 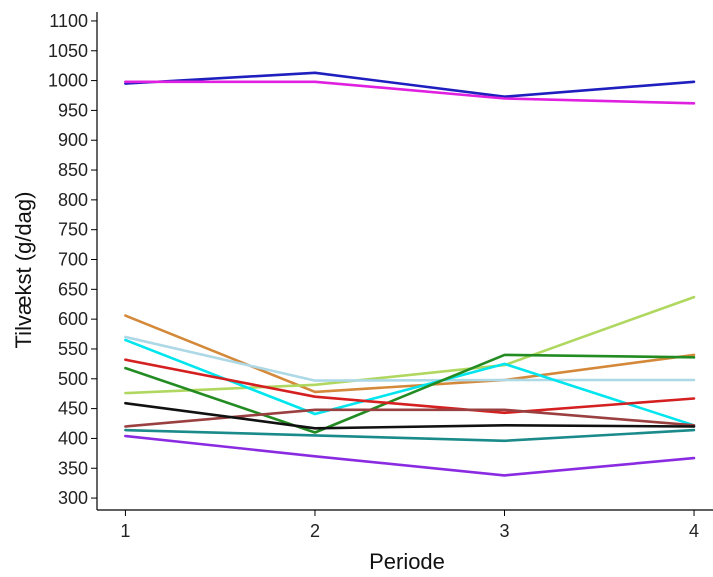 I want to click on y-tick-label: 750, so click(x=73, y=230).